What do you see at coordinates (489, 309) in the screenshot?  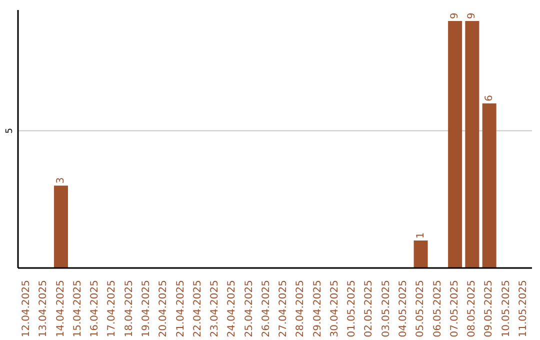 I see `x-tick-label: 09.05.2025` at bounding box center [489, 309].